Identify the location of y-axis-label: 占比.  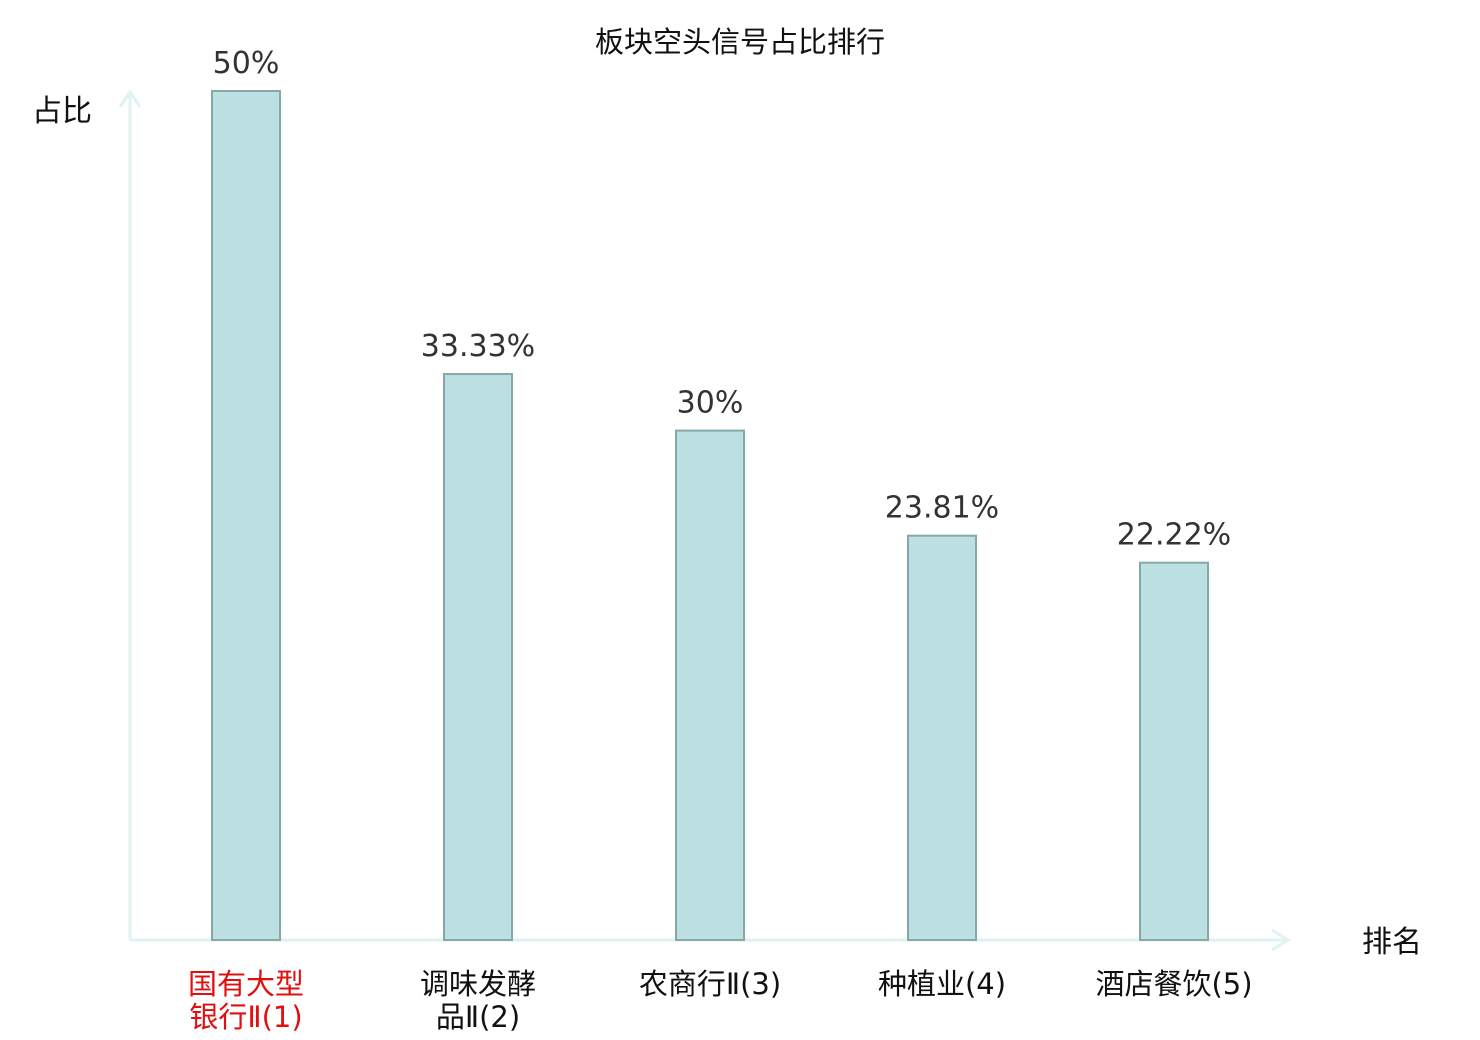
(62, 111).